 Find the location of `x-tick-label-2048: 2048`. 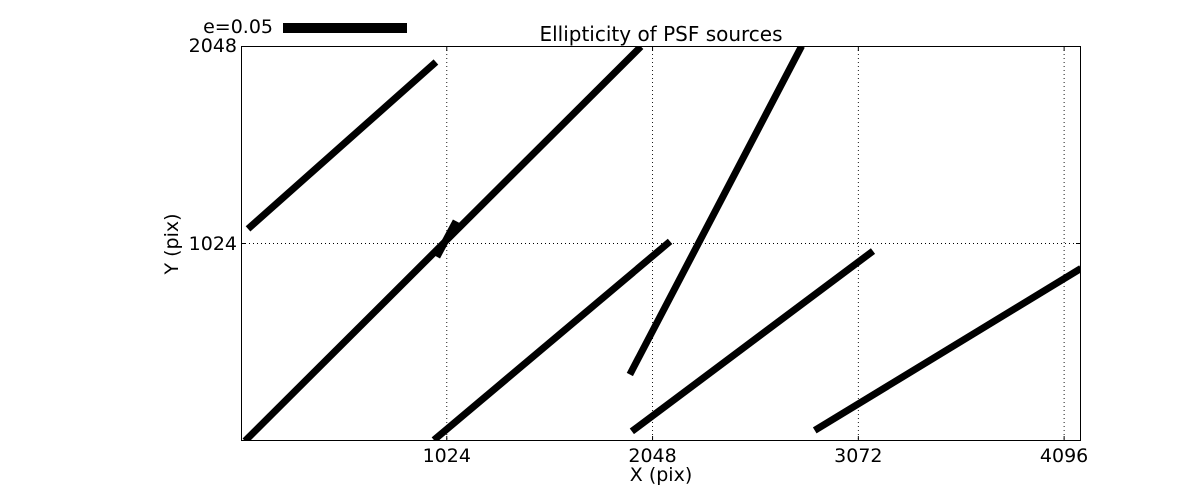

x-tick-label-2048: 2048 is located at coordinates (652, 456).